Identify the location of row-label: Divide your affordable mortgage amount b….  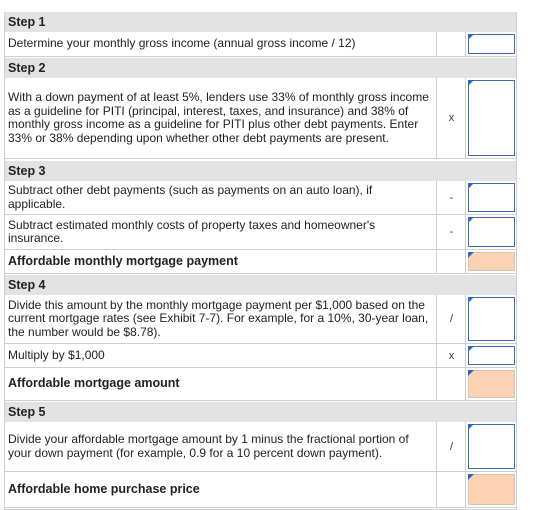
(220, 446).